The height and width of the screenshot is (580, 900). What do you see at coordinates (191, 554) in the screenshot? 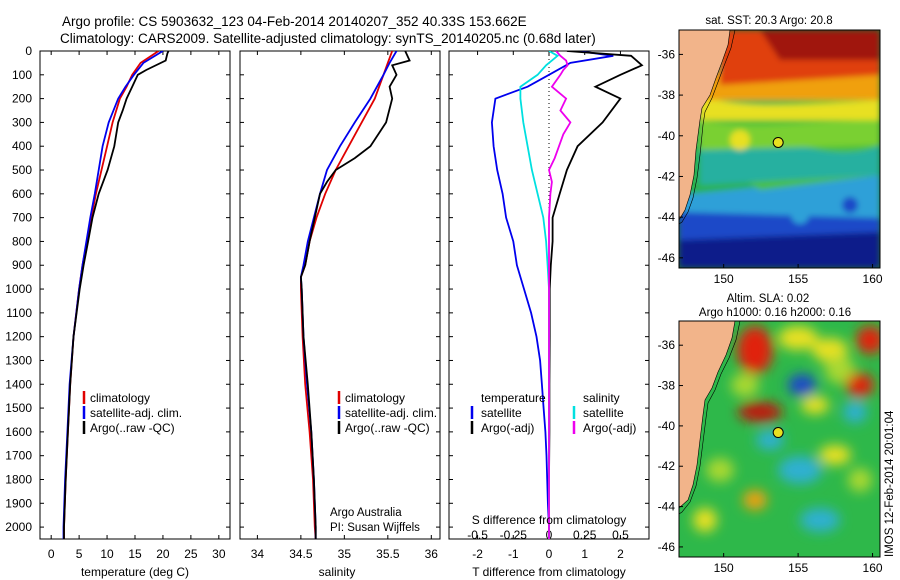
I see `x-tick-label: 25` at bounding box center [191, 554].